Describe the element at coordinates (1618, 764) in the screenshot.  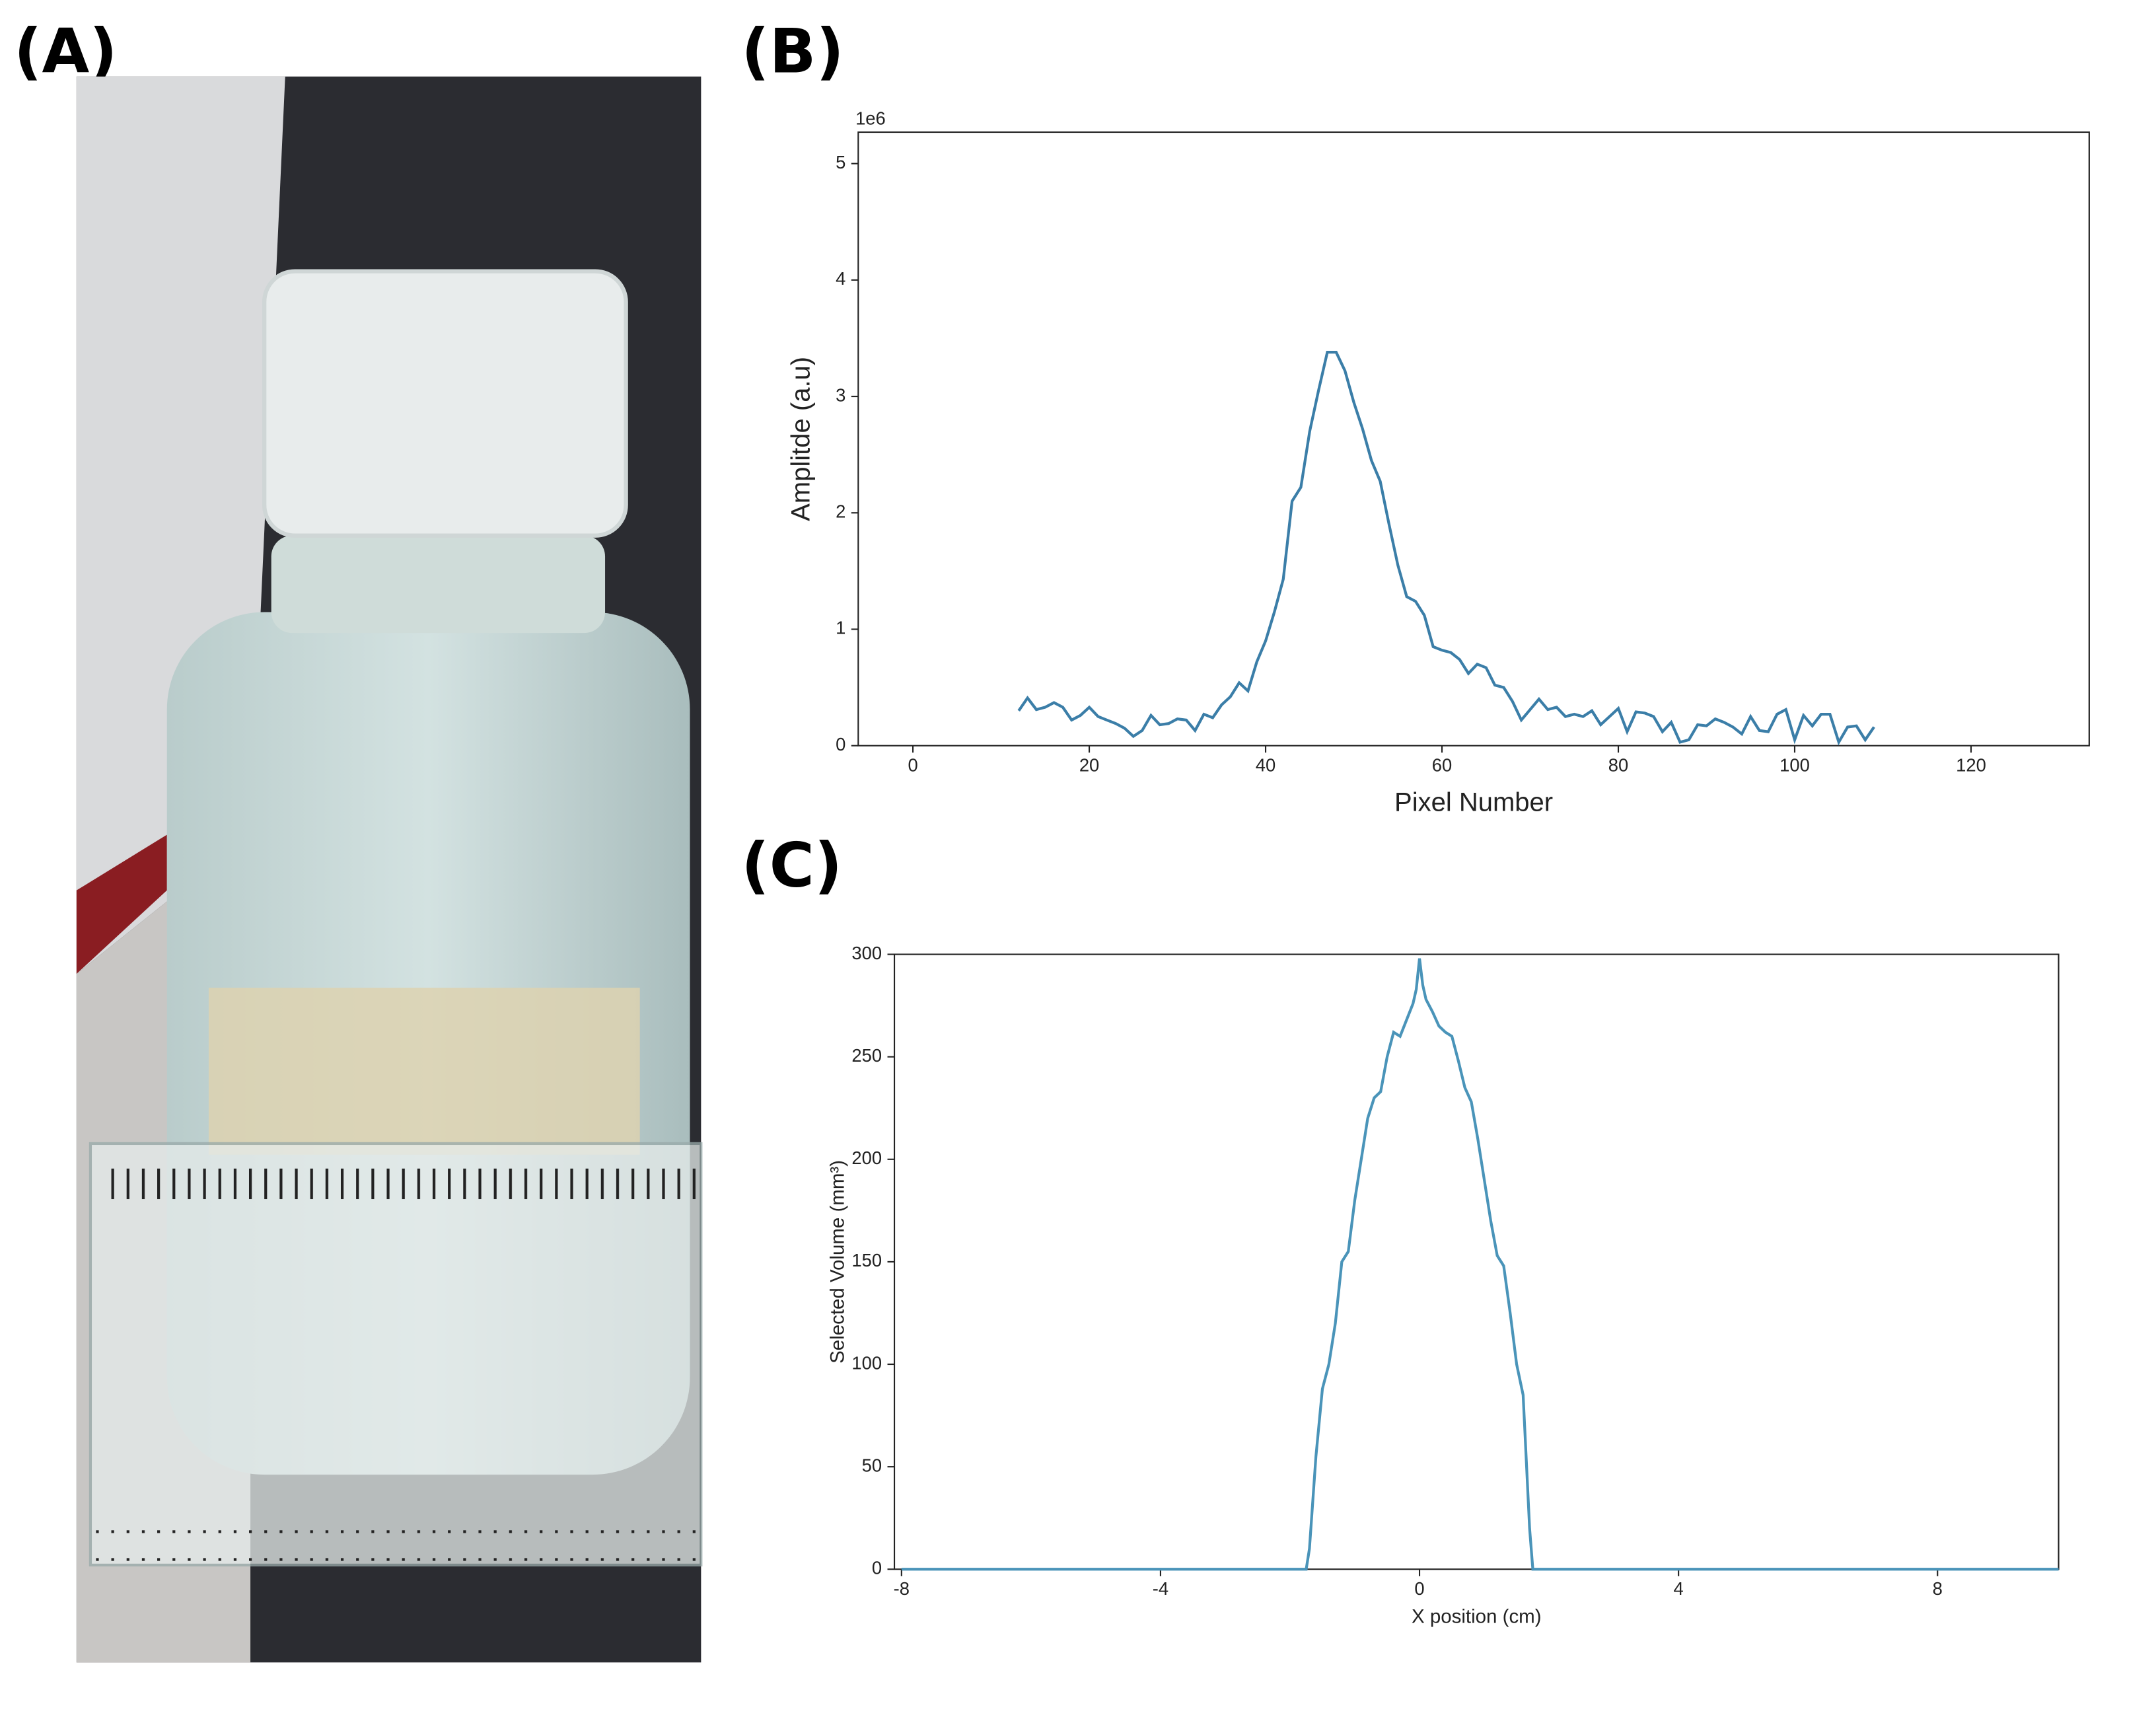
I see `x-tick-label: 80` at that location.